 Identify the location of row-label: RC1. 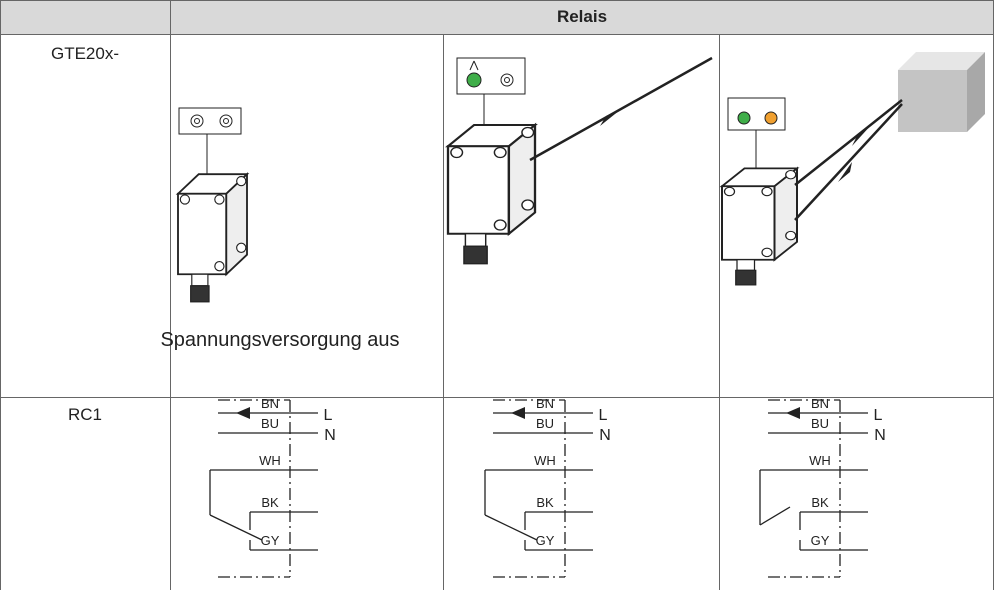
(84, 414).